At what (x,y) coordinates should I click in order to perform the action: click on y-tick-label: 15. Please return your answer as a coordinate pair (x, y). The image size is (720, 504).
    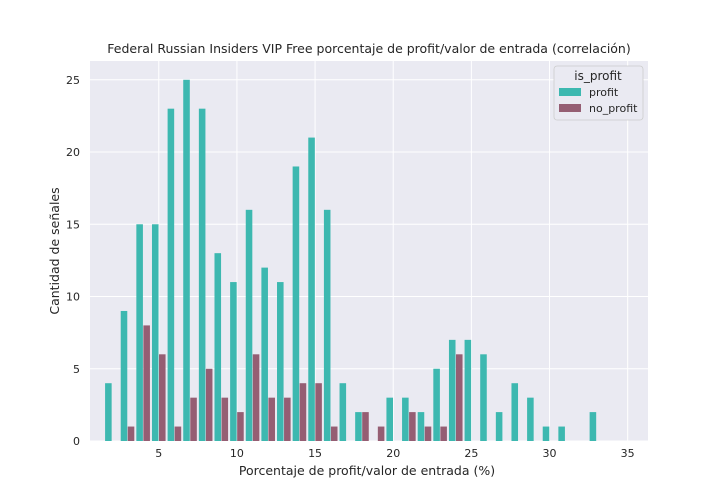
    Looking at the image, I should click on (73, 224).